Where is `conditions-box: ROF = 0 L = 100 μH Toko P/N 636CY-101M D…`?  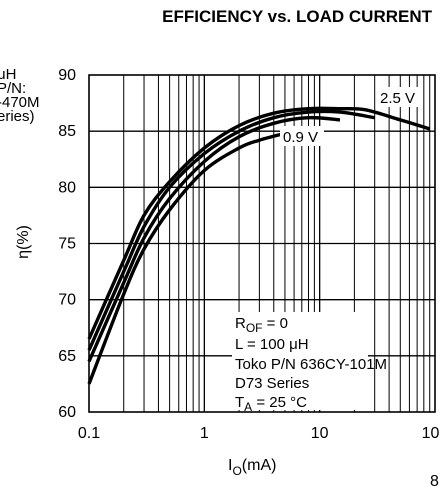 conditions-box: ROF = 0 L = 100 μH Toko P/N 636CY-101M D… is located at coordinates (309, 363).